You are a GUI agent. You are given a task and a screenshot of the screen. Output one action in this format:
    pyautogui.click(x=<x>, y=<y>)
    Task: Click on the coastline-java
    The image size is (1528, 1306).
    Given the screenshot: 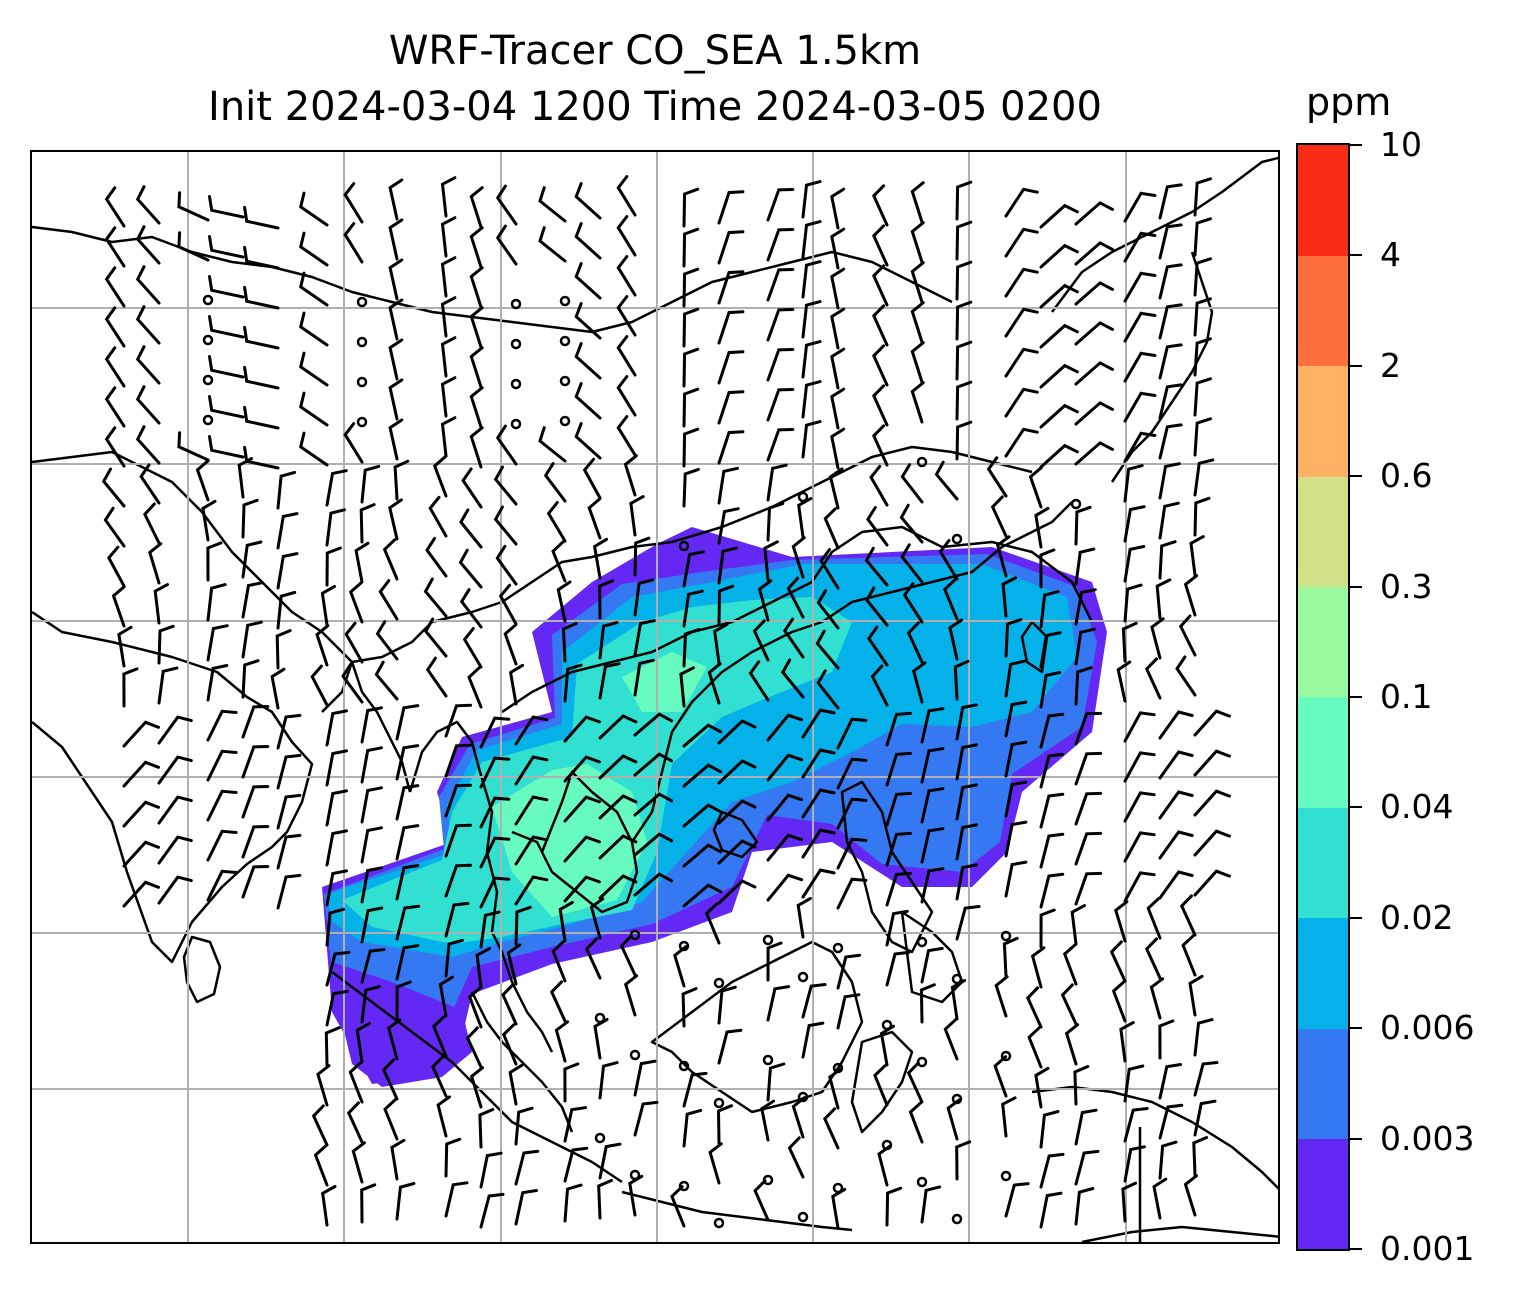 What is the action you would take?
    pyautogui.click(x=737, y=1211)
    